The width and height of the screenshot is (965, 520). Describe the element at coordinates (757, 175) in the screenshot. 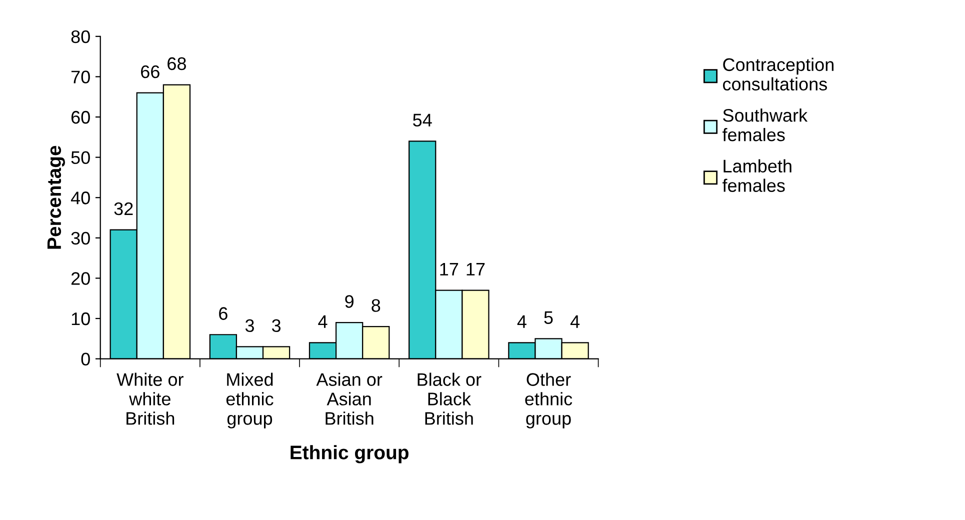

I see `legend-label: Lambeth females` at that location.